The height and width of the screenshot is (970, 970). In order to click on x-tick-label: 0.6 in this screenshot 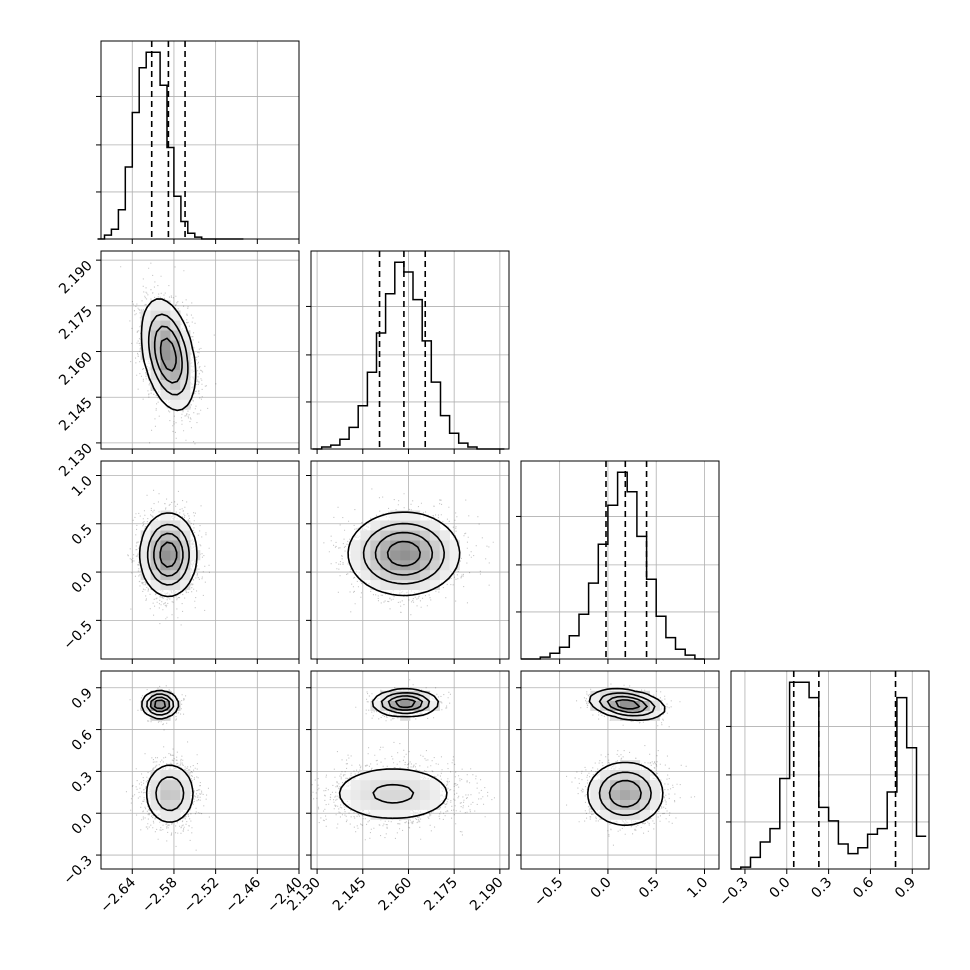, I will do `click(863, 887)`.